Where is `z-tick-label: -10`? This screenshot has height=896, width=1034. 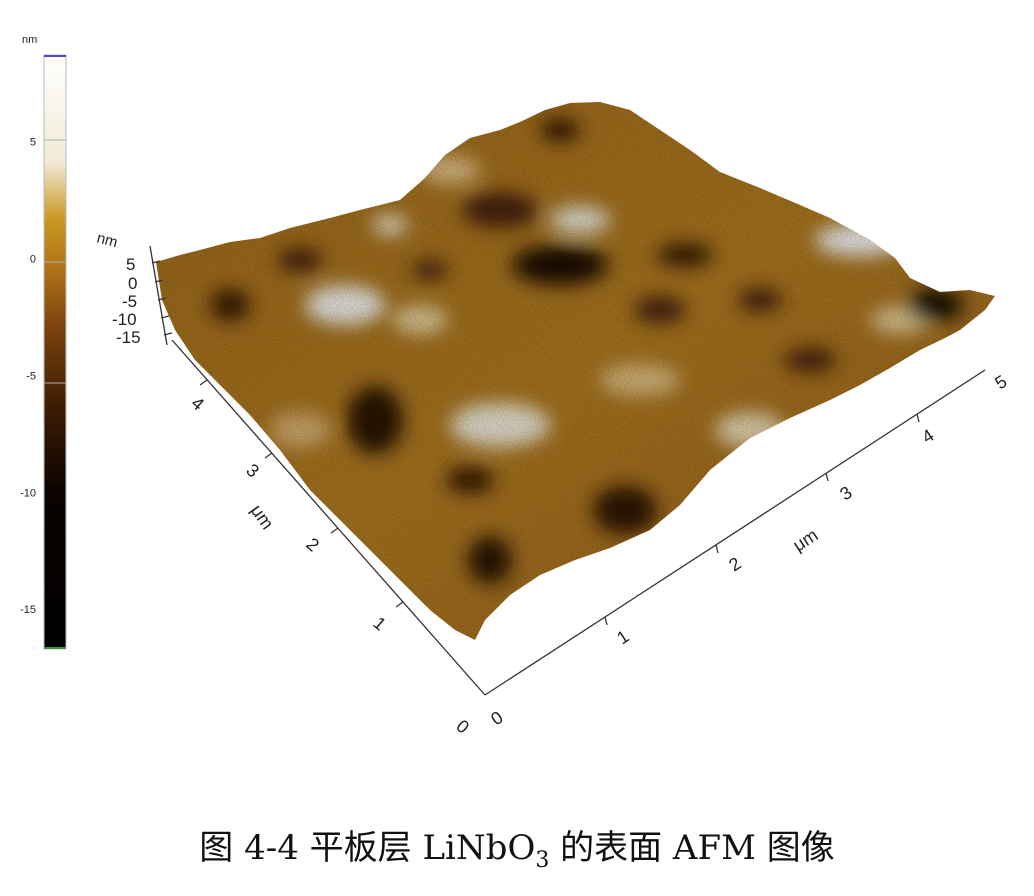 z-tick-label: -10 is located at coordinates (124, 319).